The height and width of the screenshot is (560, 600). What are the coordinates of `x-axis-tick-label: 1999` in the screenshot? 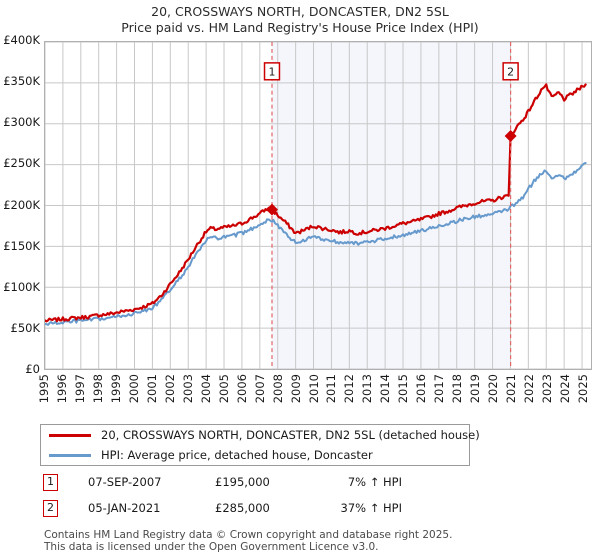 It's located at (115, 389).